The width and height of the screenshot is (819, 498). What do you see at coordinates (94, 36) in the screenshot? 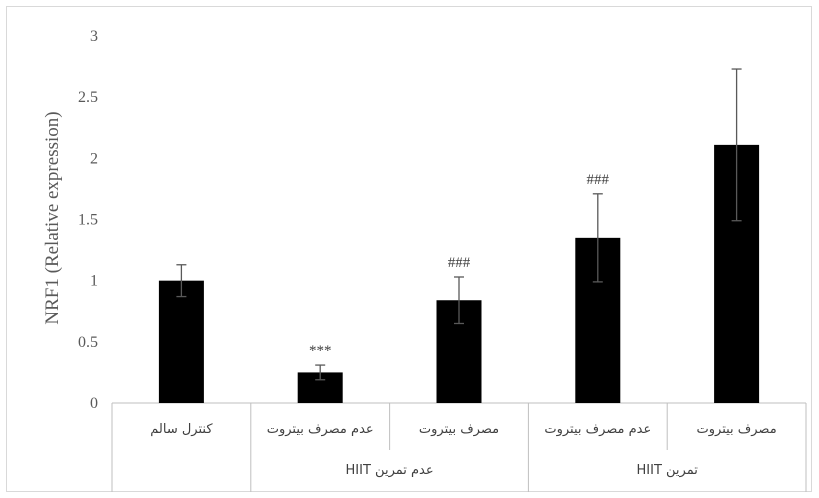
I see `y-tick-label: 3` at bounding box center [94, 36].